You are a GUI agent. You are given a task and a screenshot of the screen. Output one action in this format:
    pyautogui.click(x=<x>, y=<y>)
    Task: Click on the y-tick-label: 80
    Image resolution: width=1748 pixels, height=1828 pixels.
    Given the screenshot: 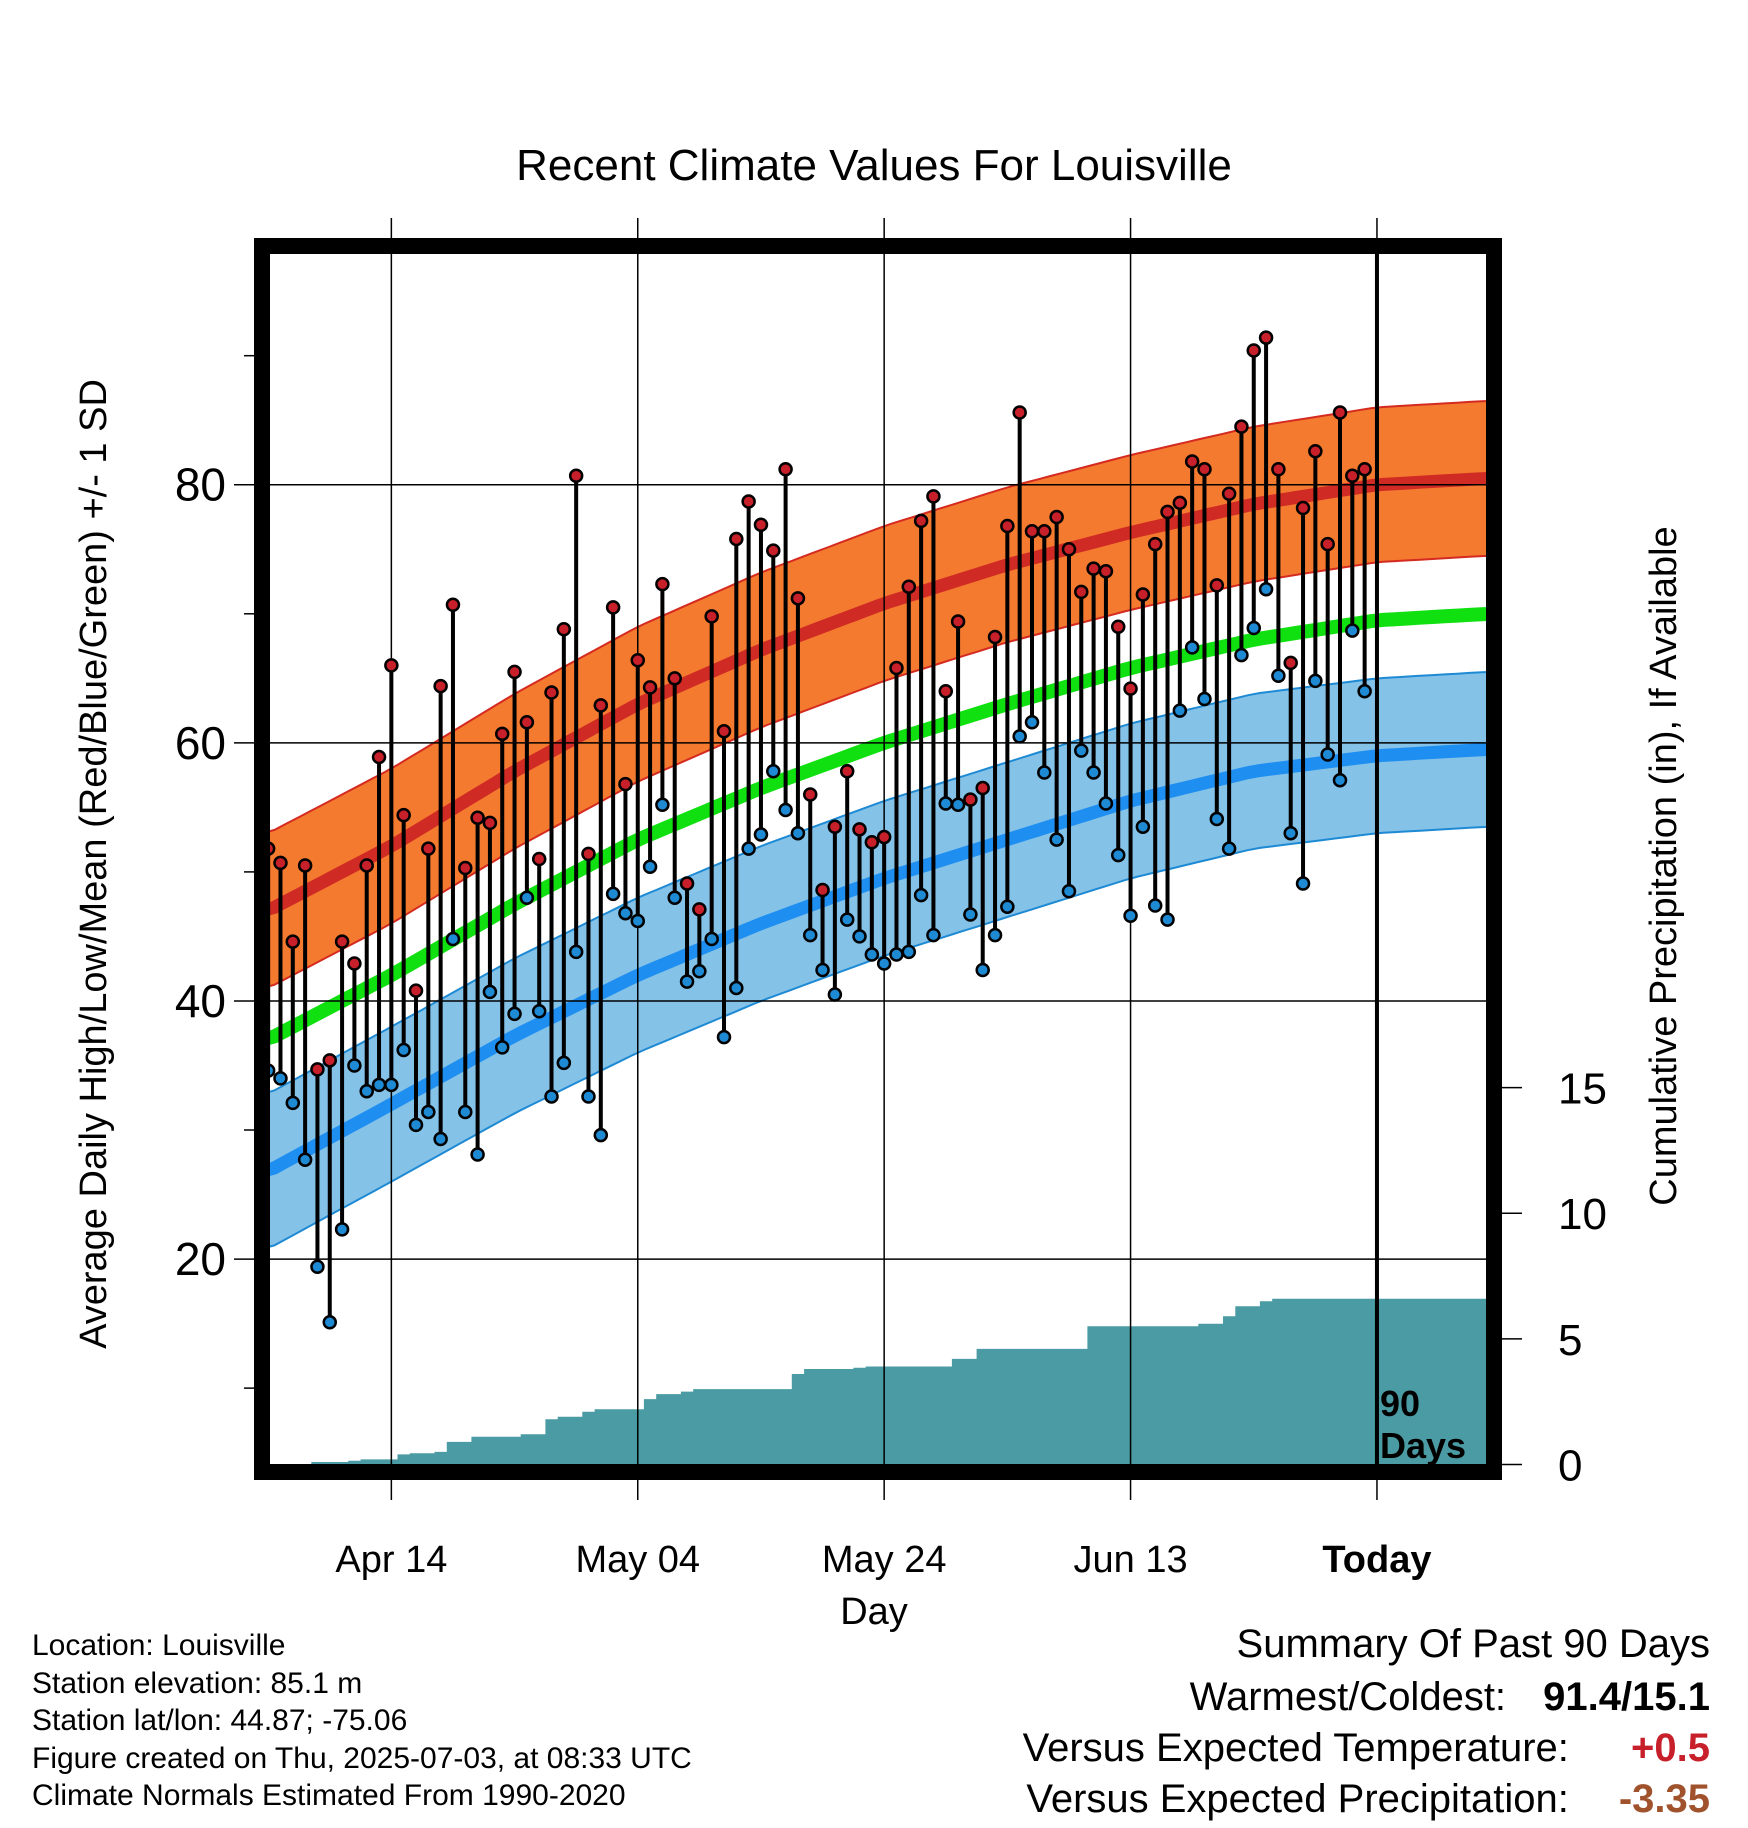 What is the action you would take?
    pyautogui.click(x=200, y=485)
    